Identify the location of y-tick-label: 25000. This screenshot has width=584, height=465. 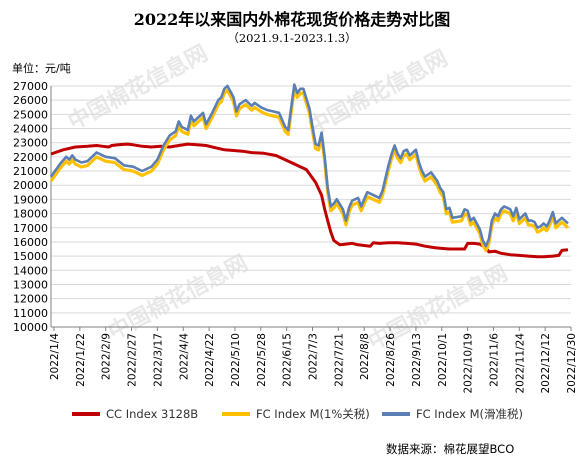
(30, 114).